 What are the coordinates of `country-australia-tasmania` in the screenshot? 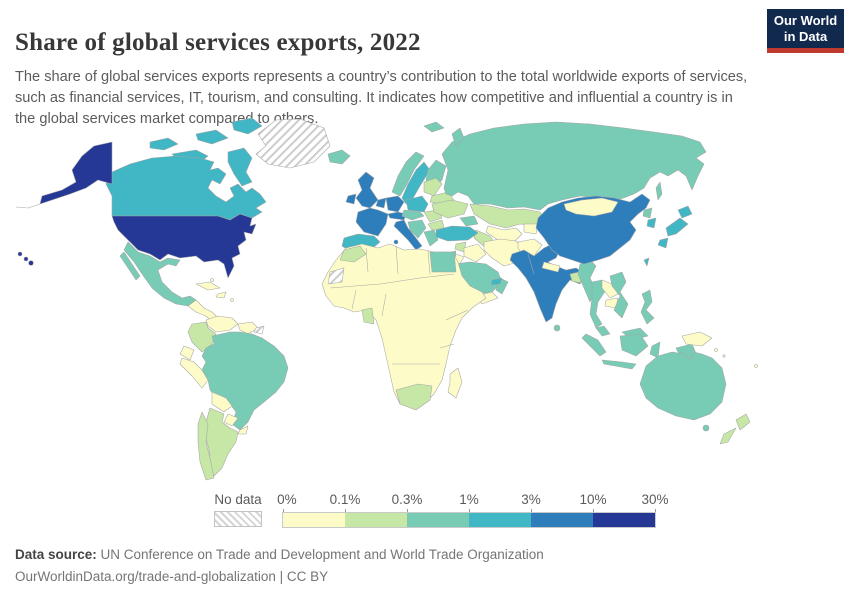 It's located at (706, 428).